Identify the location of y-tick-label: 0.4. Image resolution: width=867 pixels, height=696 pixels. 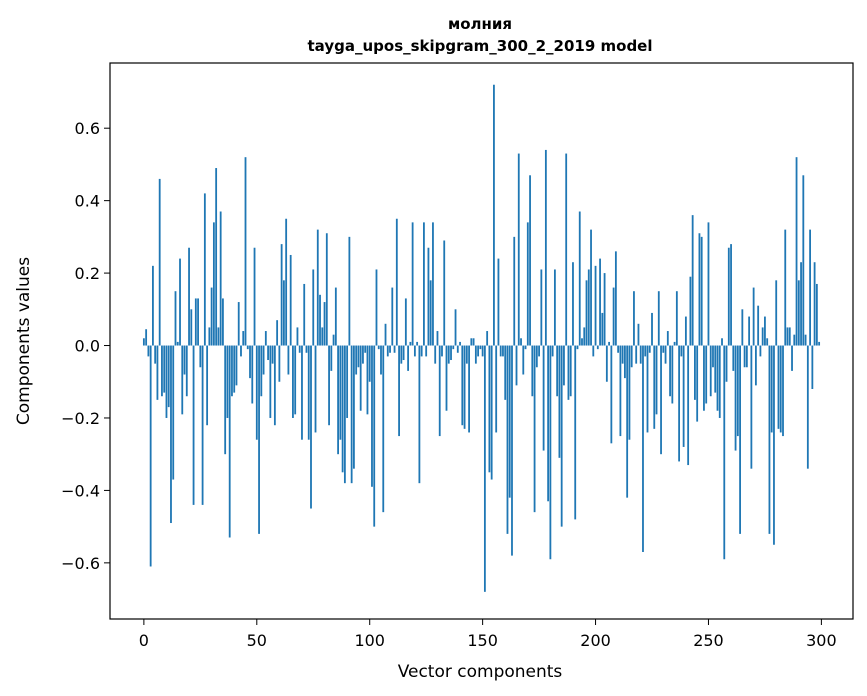
(87, 201).